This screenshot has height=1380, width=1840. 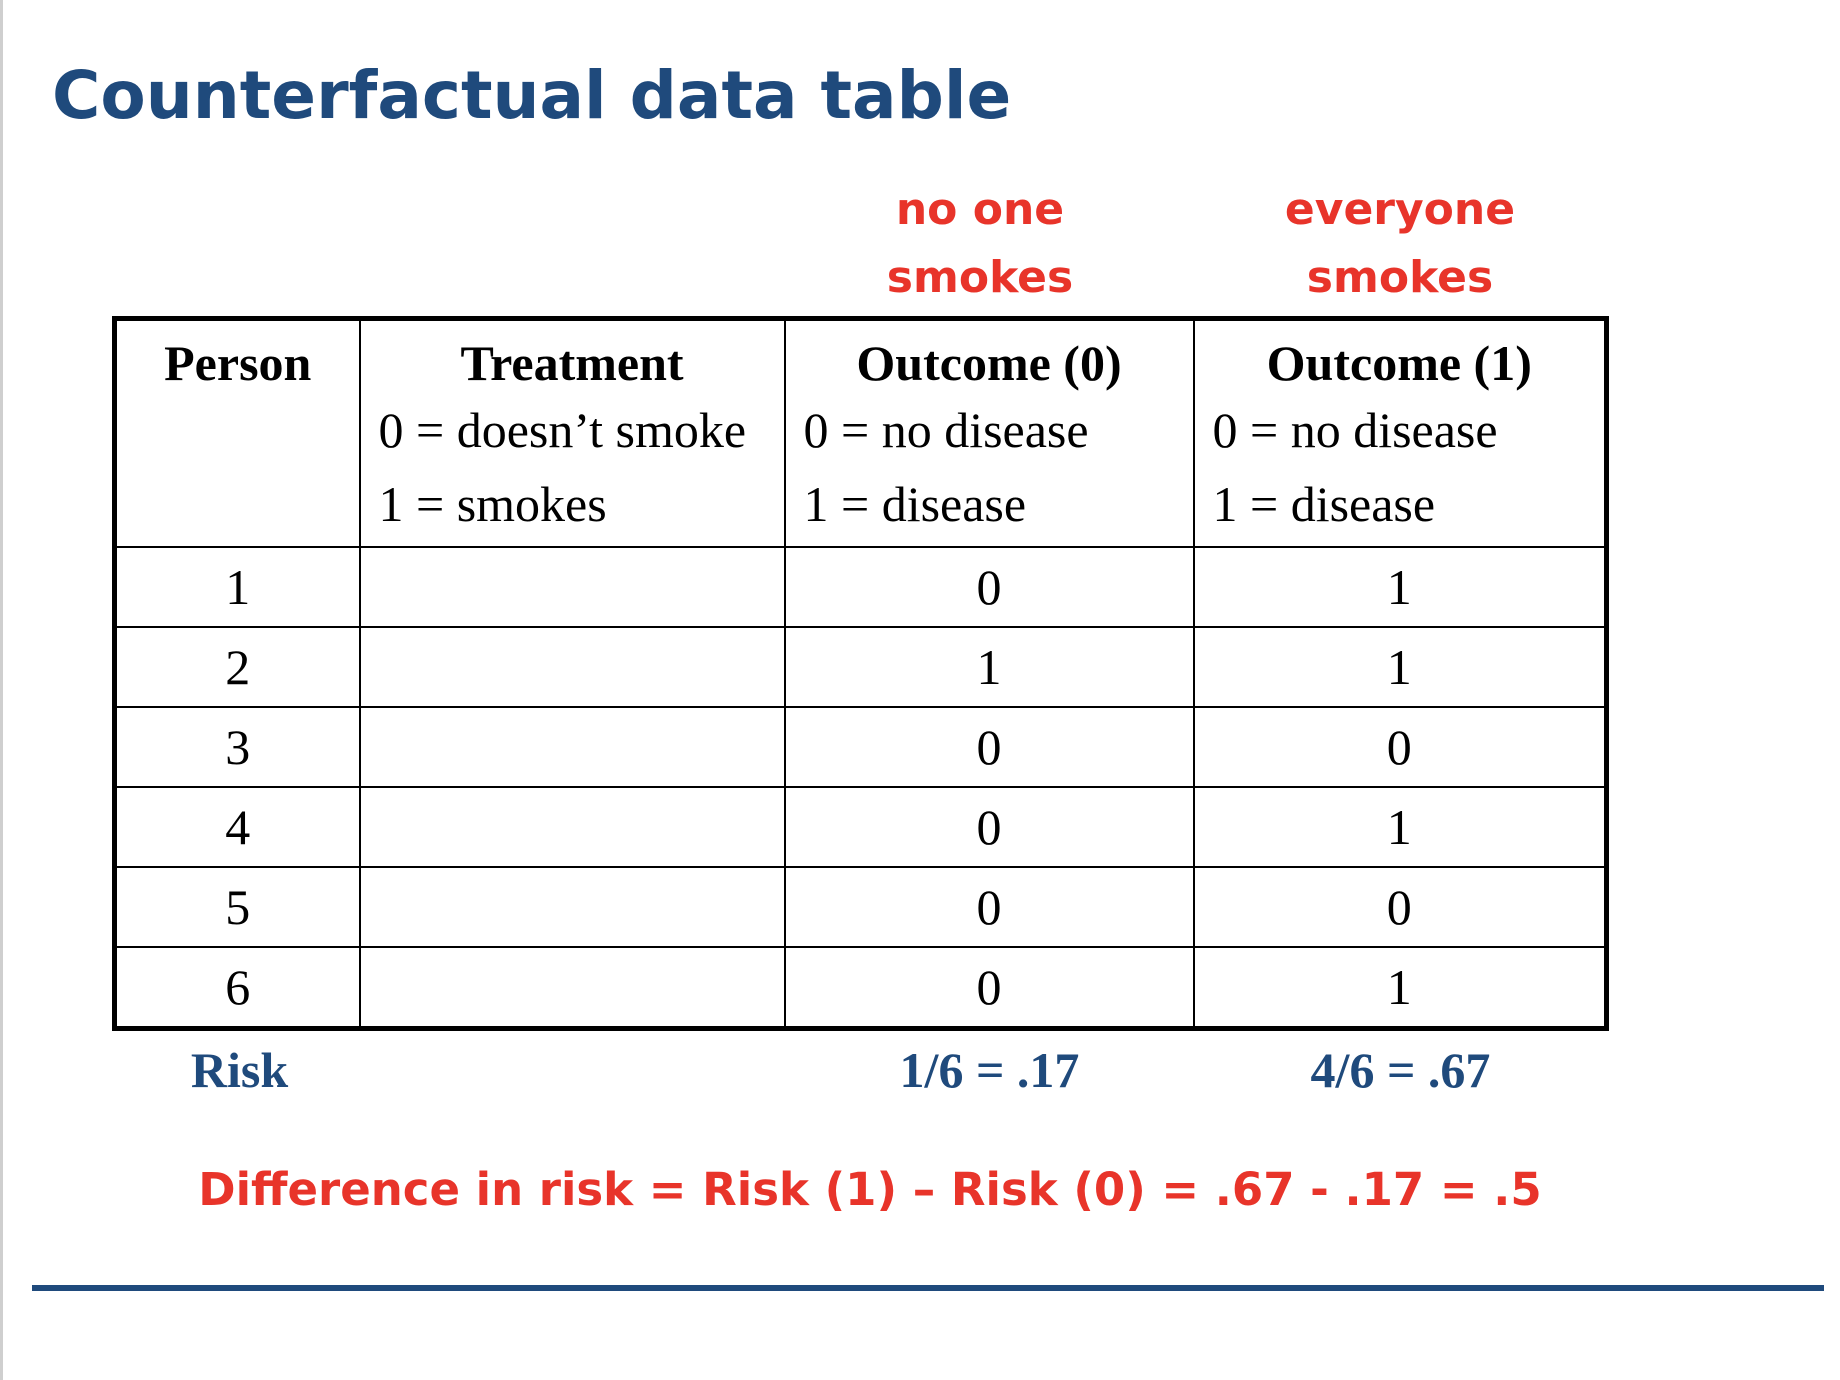 I want to click on person-cell: 3, so click(x=237, y=747).